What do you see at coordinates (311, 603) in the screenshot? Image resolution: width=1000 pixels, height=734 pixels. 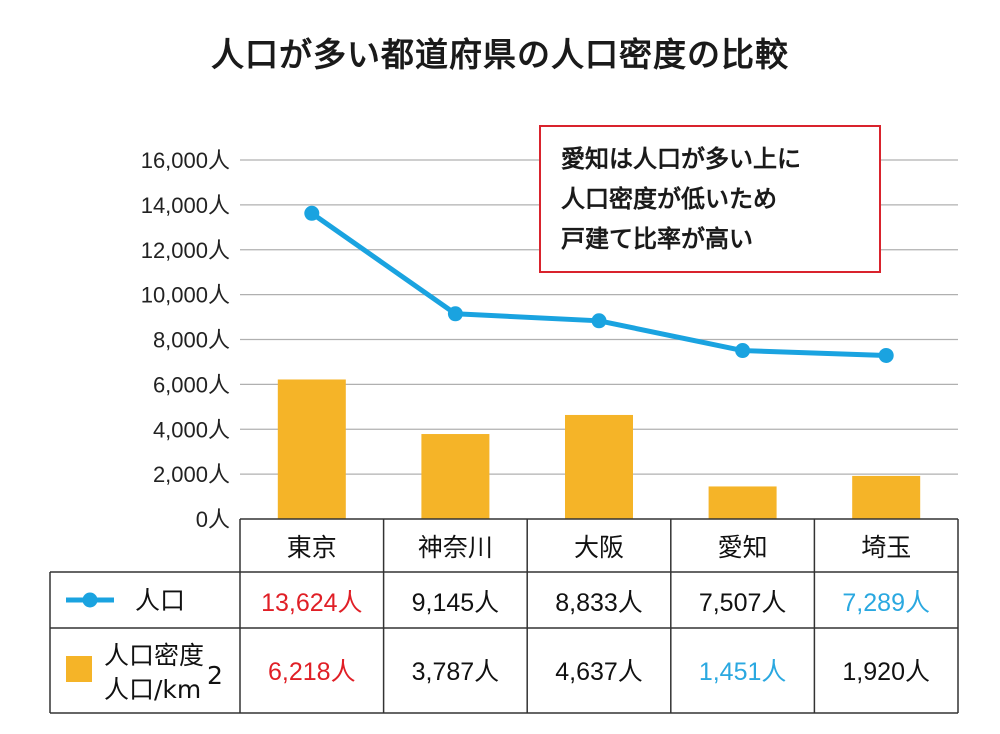 I see `population-cell: 13,624人` at bounding box center [311, 603].